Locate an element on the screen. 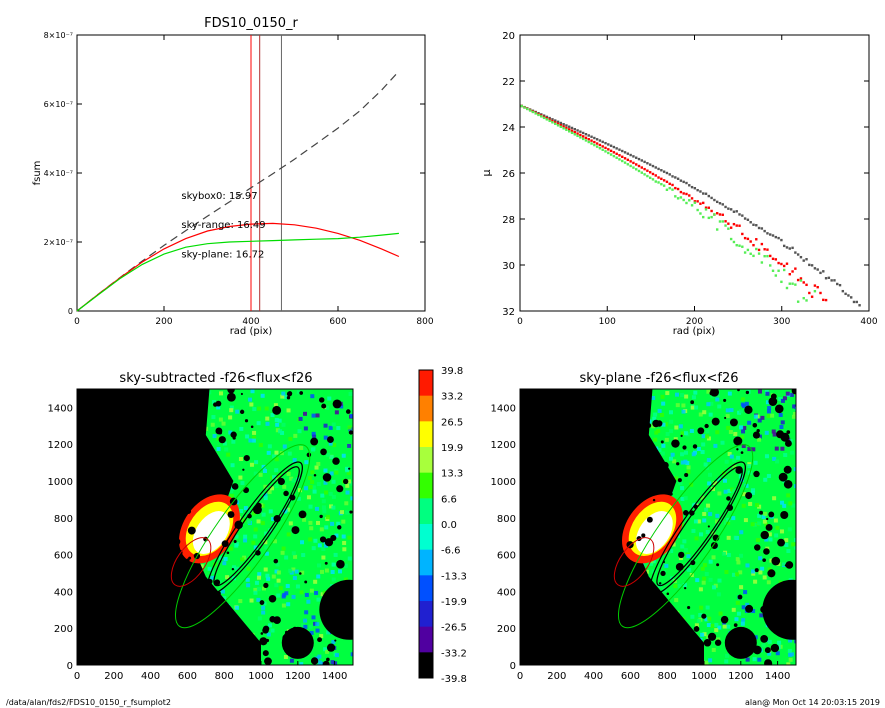  x-tick-label: 100 is located at coordinates (607, 322).